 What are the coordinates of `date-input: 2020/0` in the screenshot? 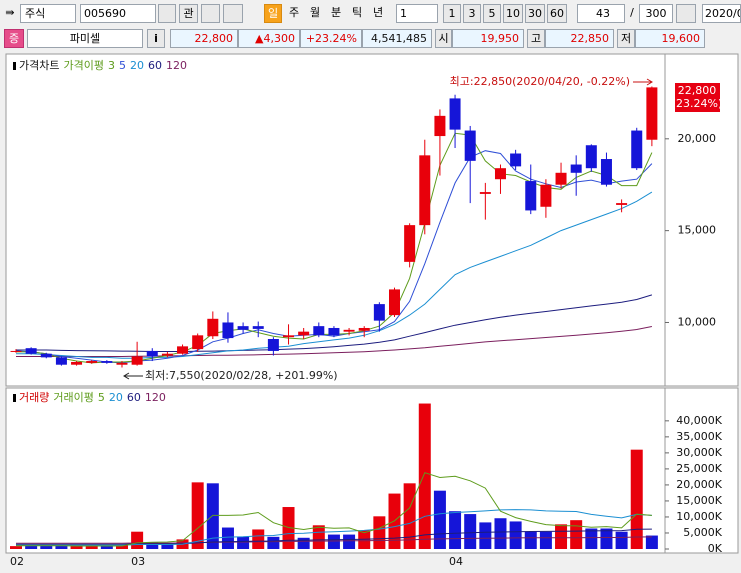 It's located at (721, 13).